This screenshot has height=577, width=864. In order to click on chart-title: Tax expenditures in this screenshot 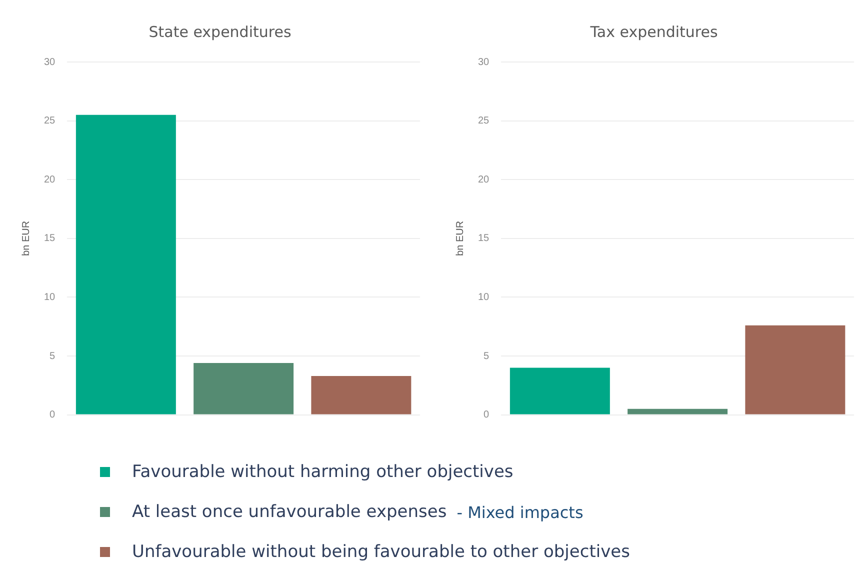, I will do `click(653, 31)`.